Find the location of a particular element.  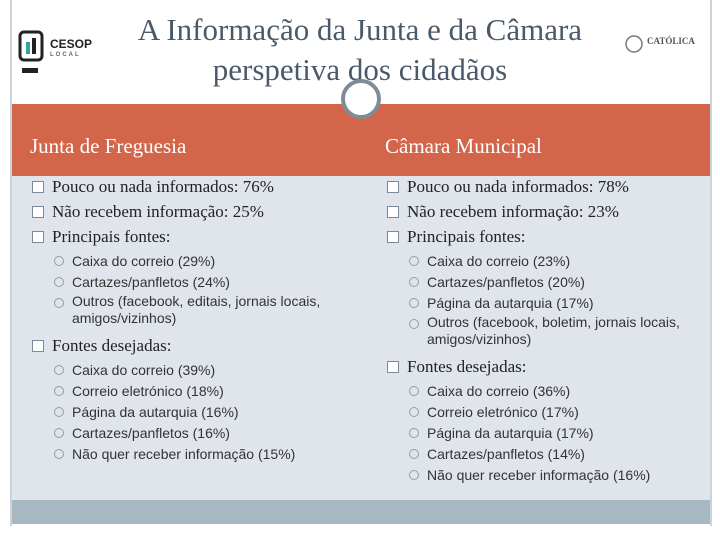

title-line: A Informação da Junta e da Câmara is located at coordinates (360, 29).